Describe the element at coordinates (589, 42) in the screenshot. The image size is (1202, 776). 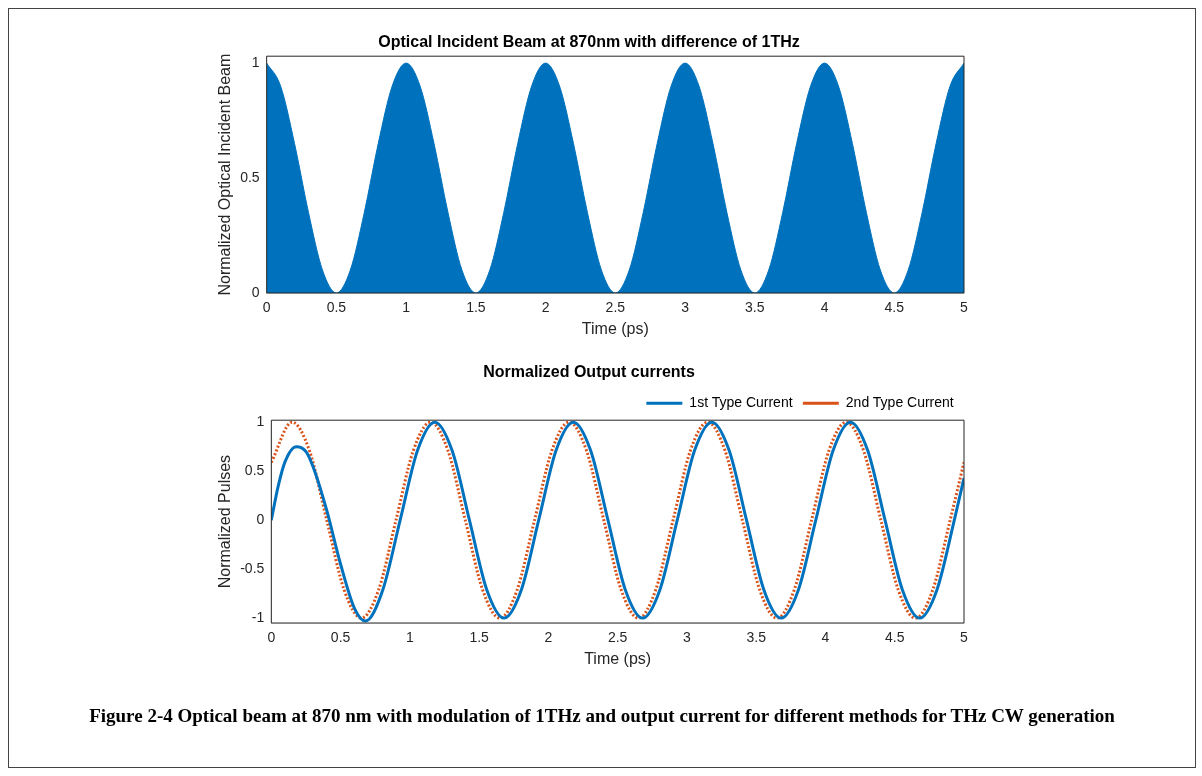
I see `chart-title: Optical Incident Beam at 870nm with difference of 1THz` at that location.